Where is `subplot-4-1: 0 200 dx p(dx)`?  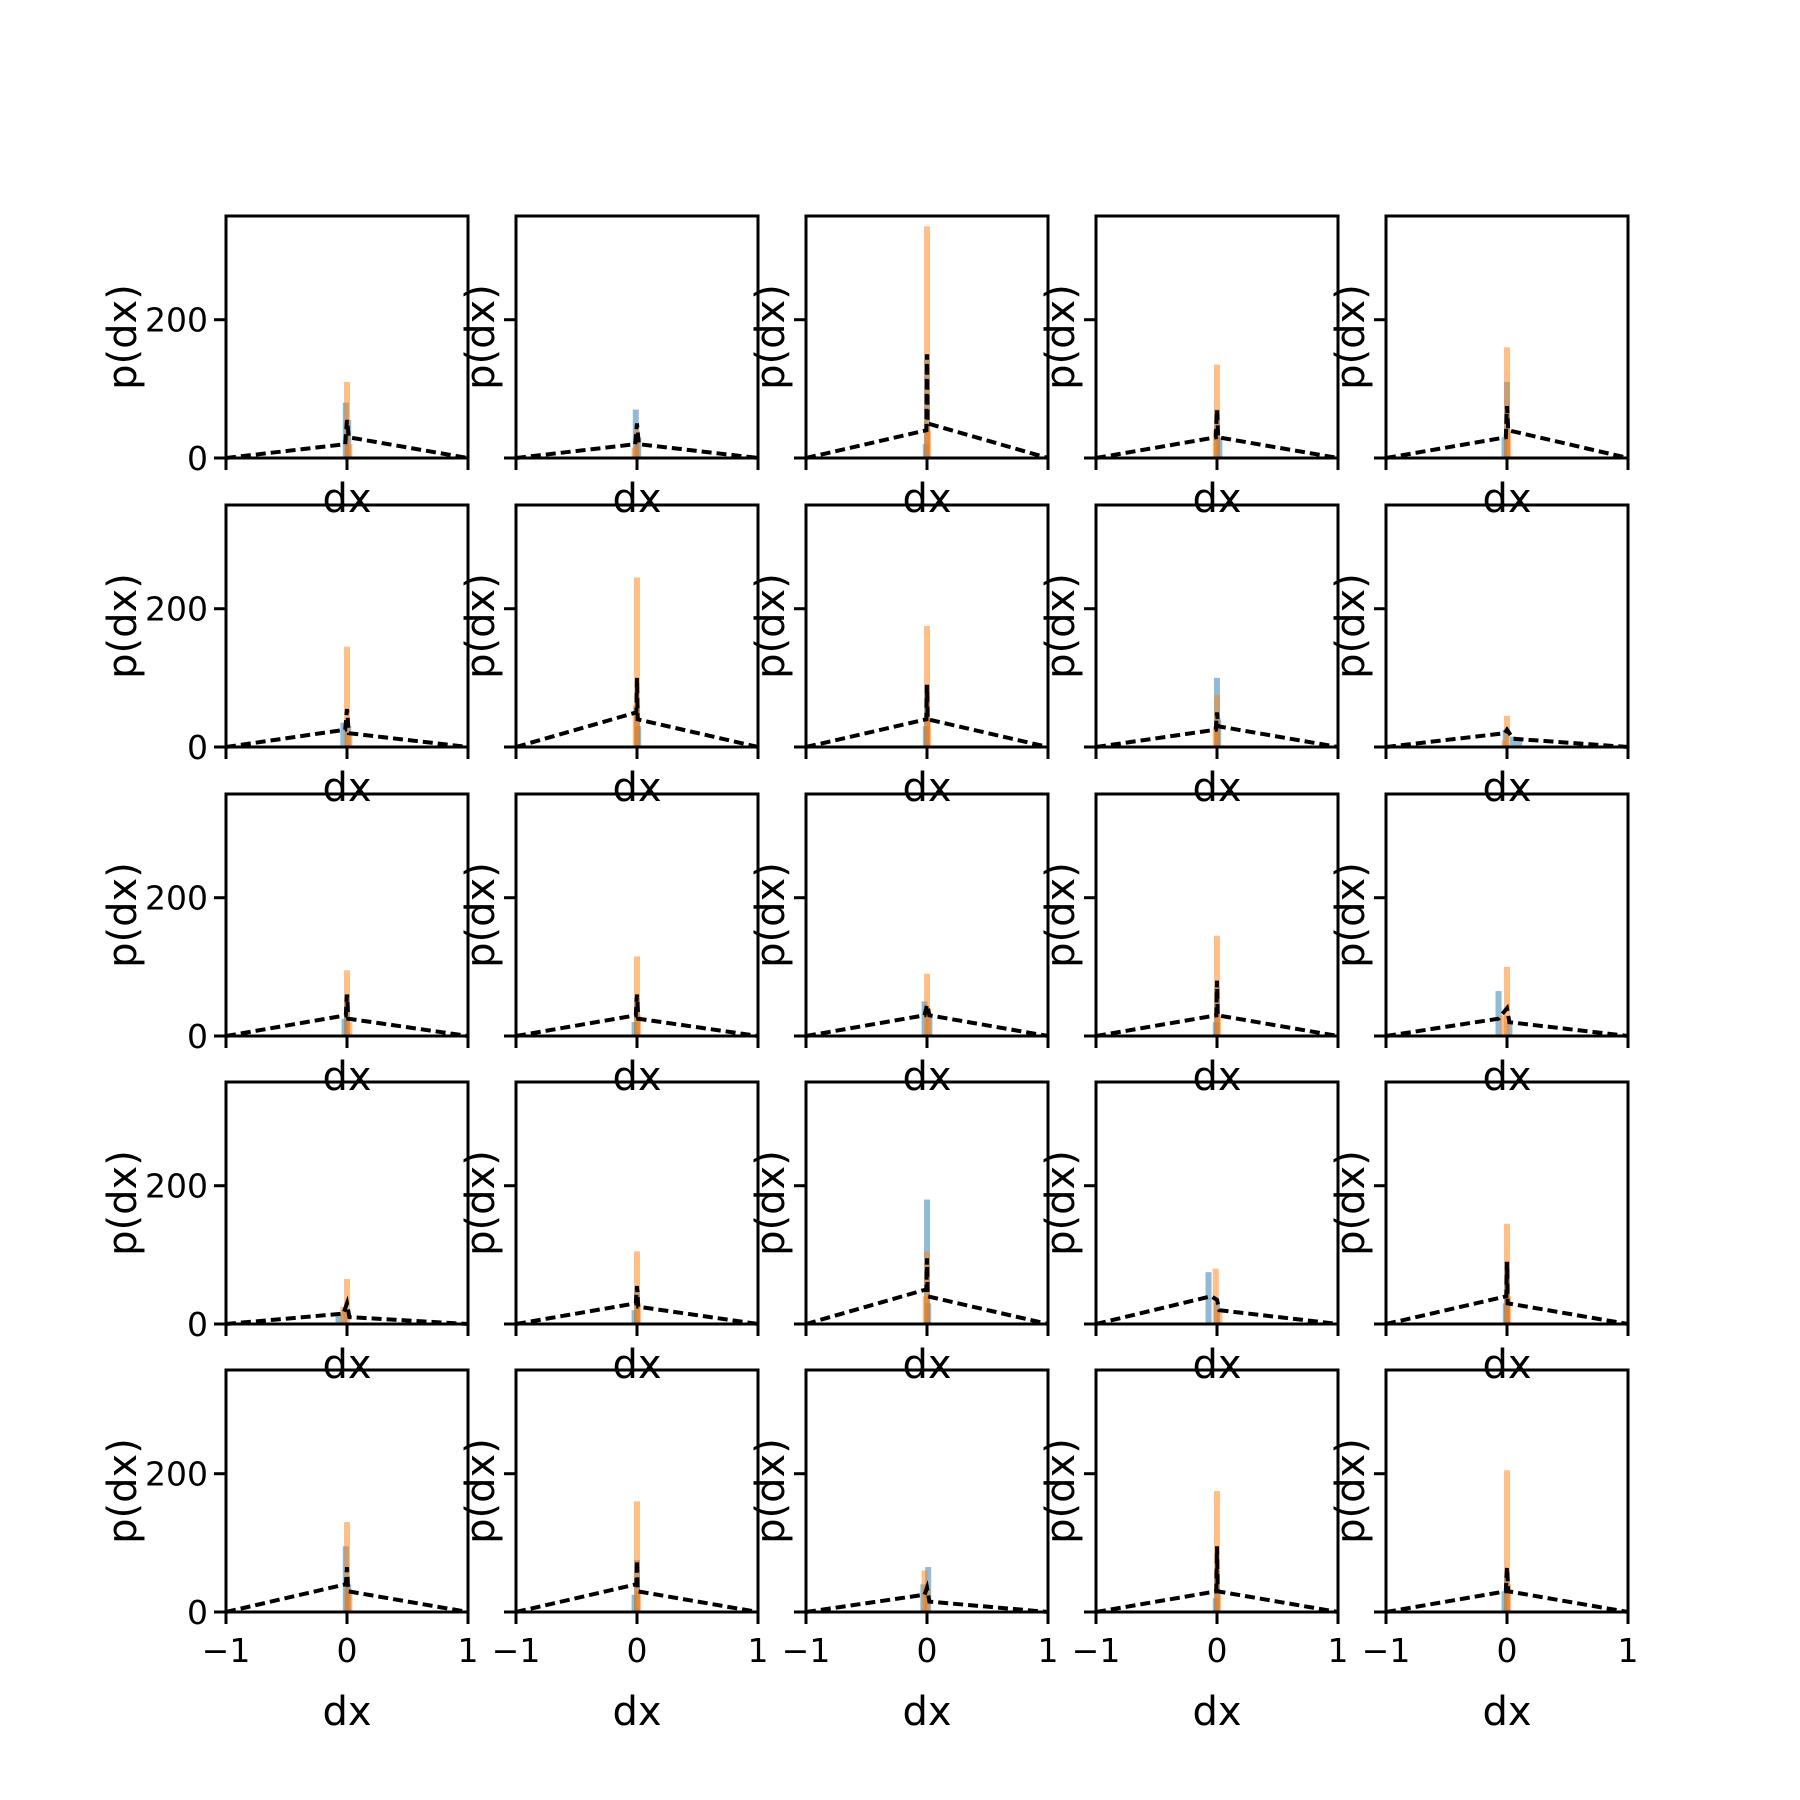 subplot-4-1: 0 200 dx p(dx) is located at coordinates (285, 1234).